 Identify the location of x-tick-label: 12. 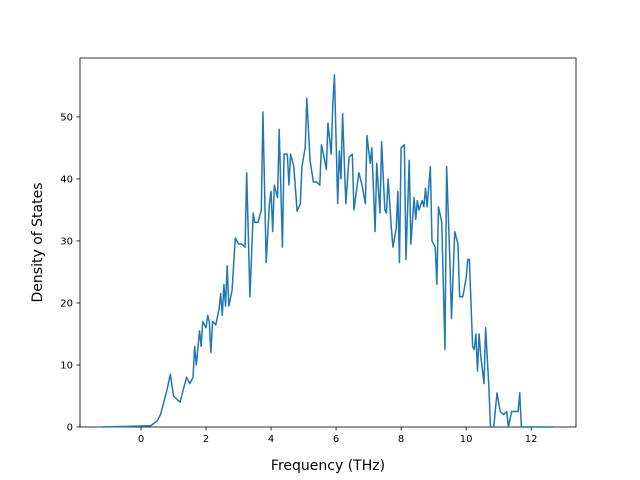
(531, 439).